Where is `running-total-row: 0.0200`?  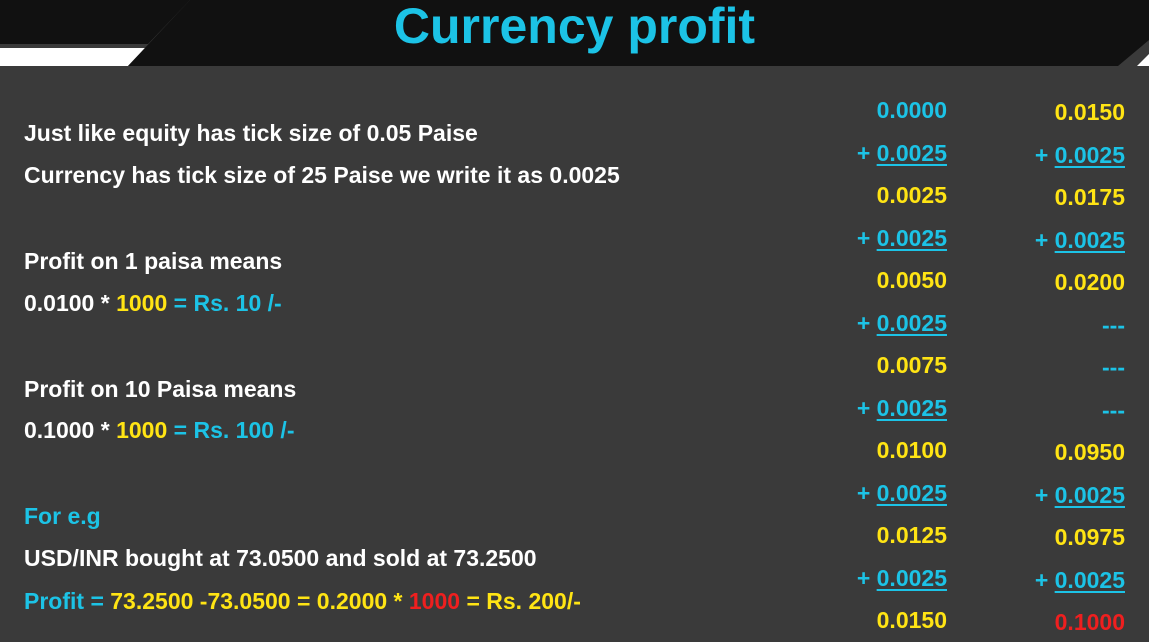 running-total-row: 0.0200 is located at coordinates (1073, 282).